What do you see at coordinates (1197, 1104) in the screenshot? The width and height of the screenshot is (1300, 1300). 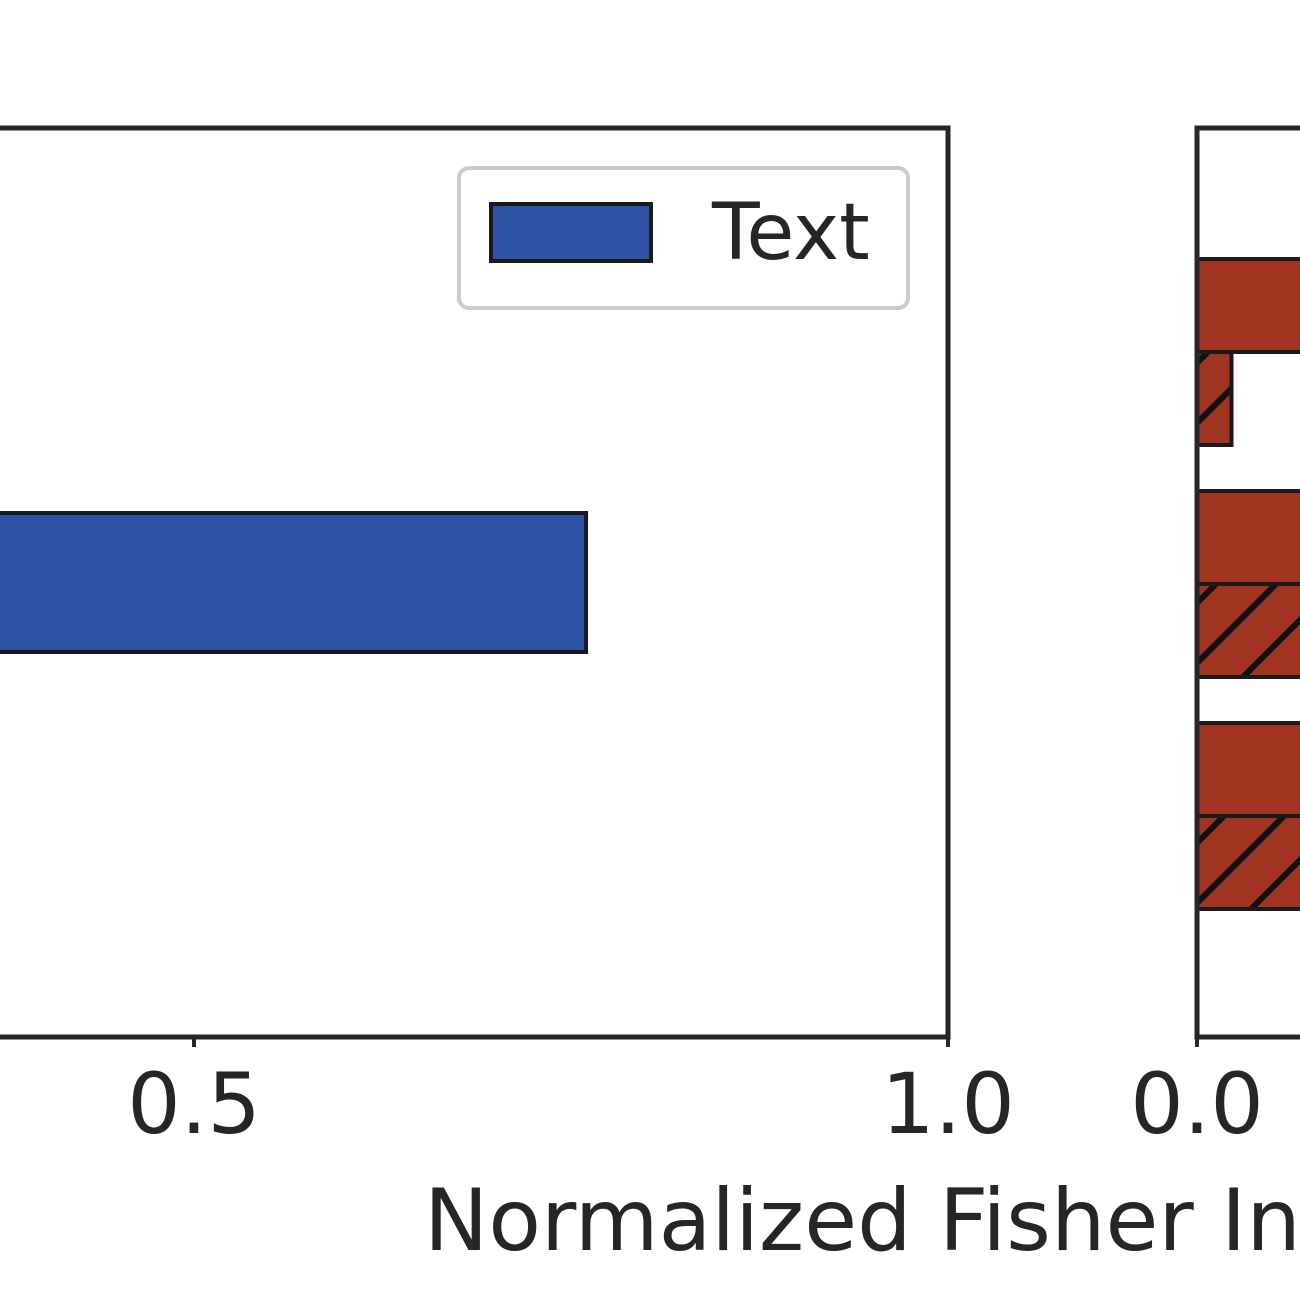 I see `x-tick-label: 0.0` at bounding box center [1197, 1104].